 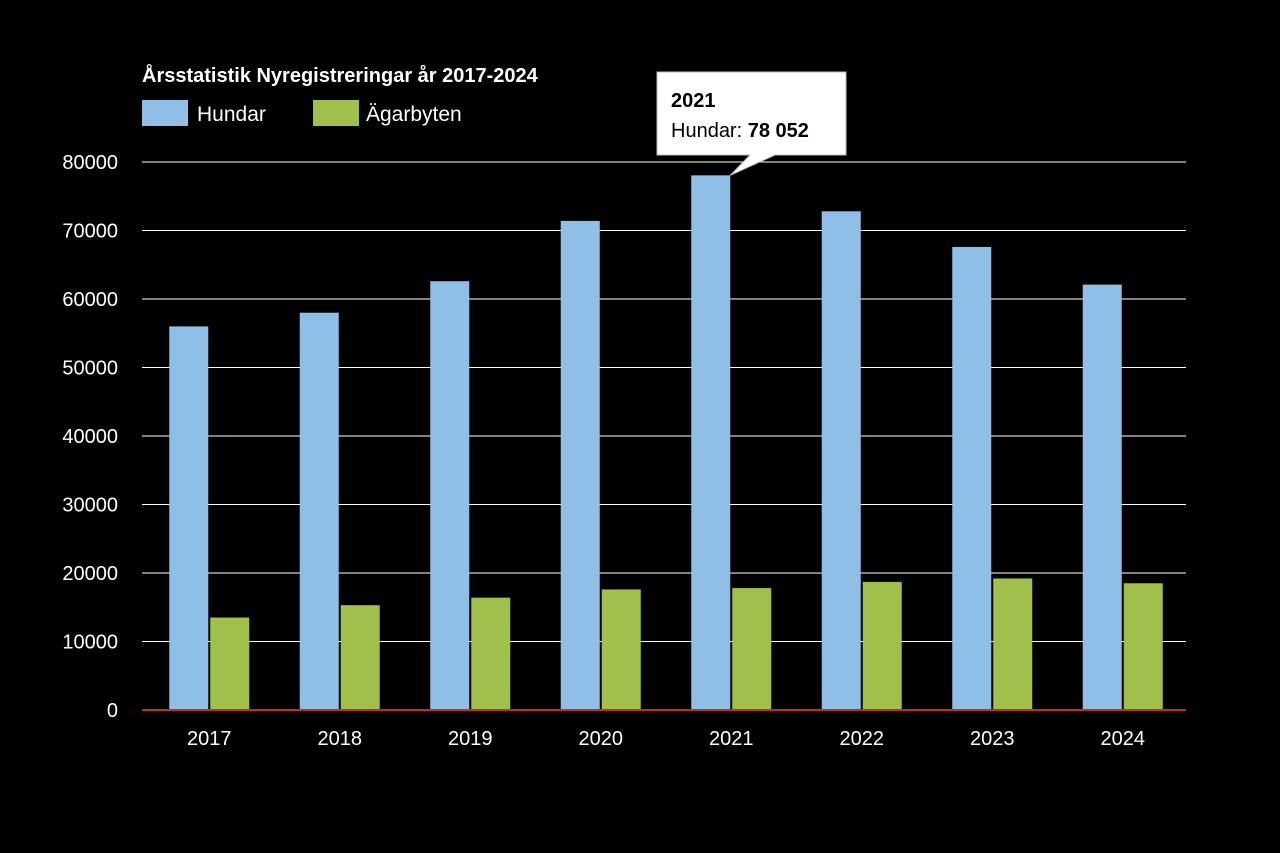 I want to click on bar-agarbyten-2020, so click(x=621, y=649).